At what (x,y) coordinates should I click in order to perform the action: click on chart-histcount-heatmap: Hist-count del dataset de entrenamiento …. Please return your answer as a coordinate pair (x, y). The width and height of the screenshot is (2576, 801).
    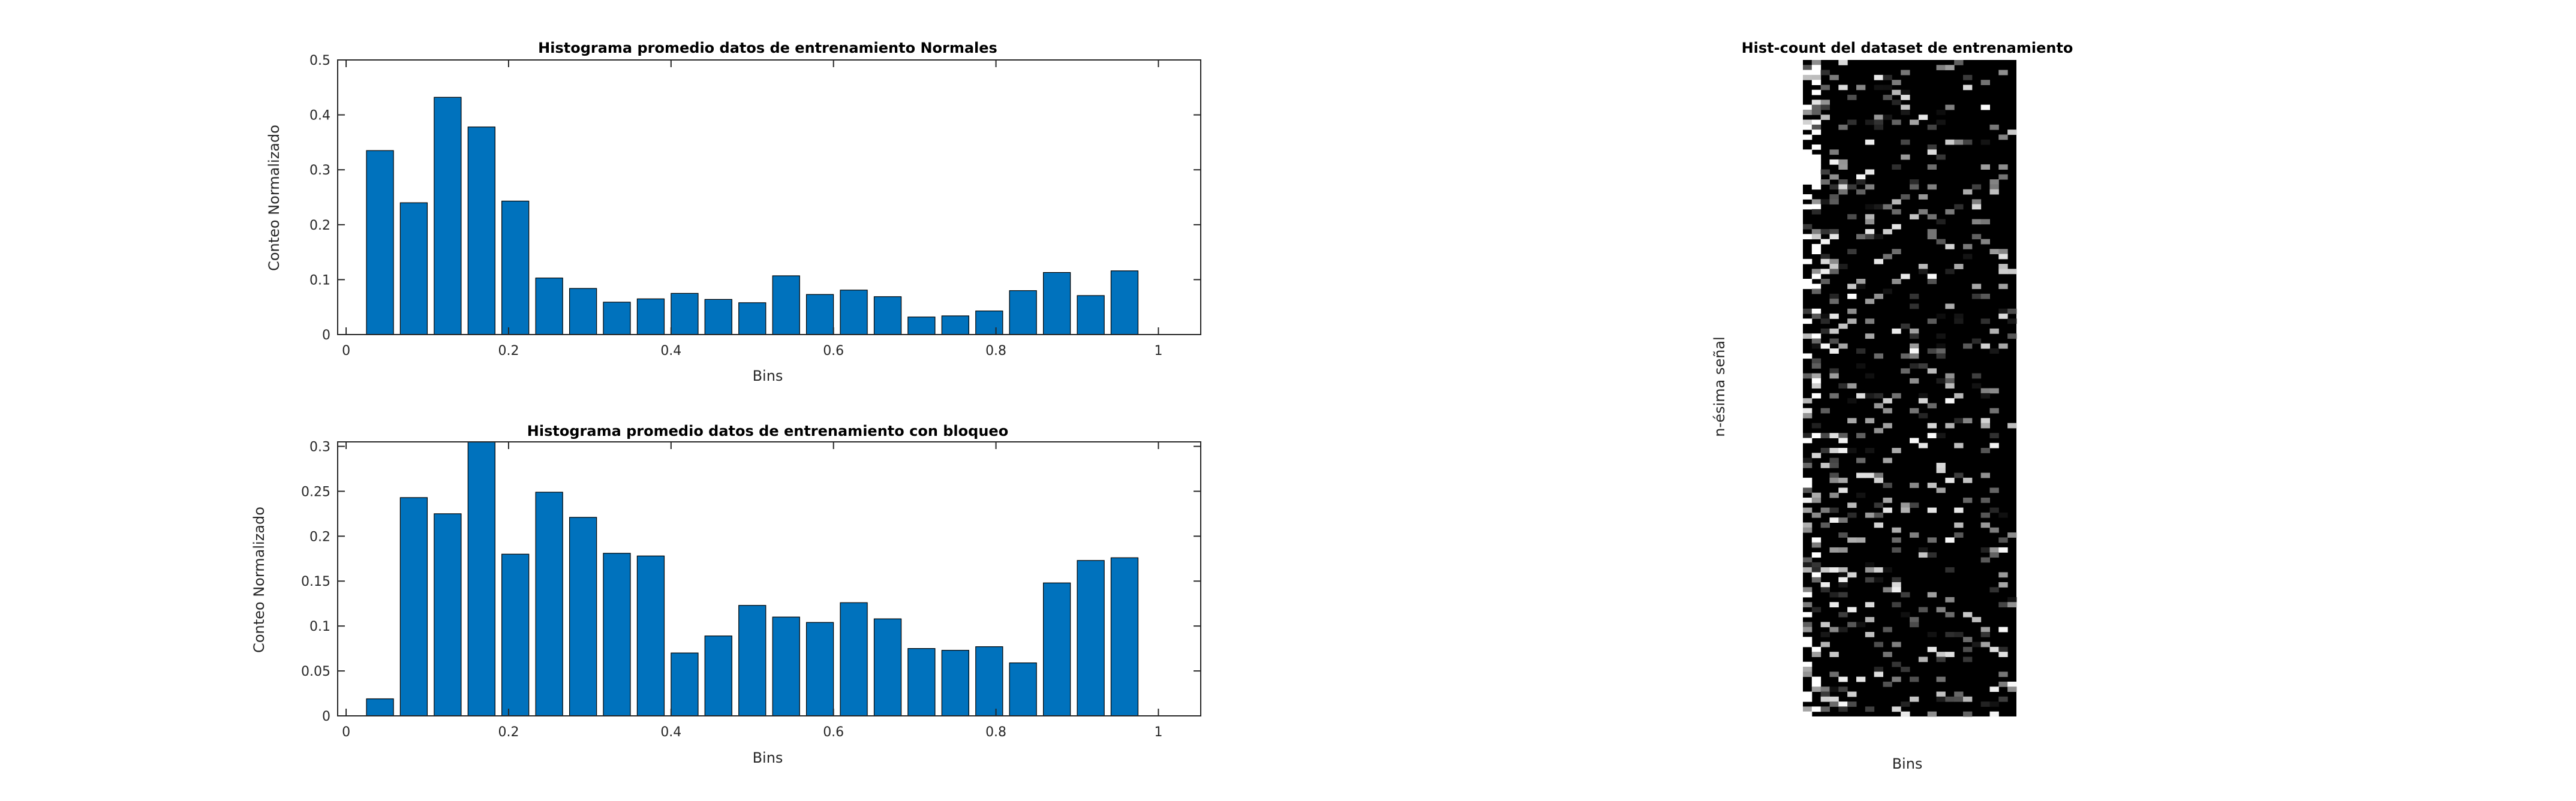
    Looking at the image, I should click on (1892, 406).